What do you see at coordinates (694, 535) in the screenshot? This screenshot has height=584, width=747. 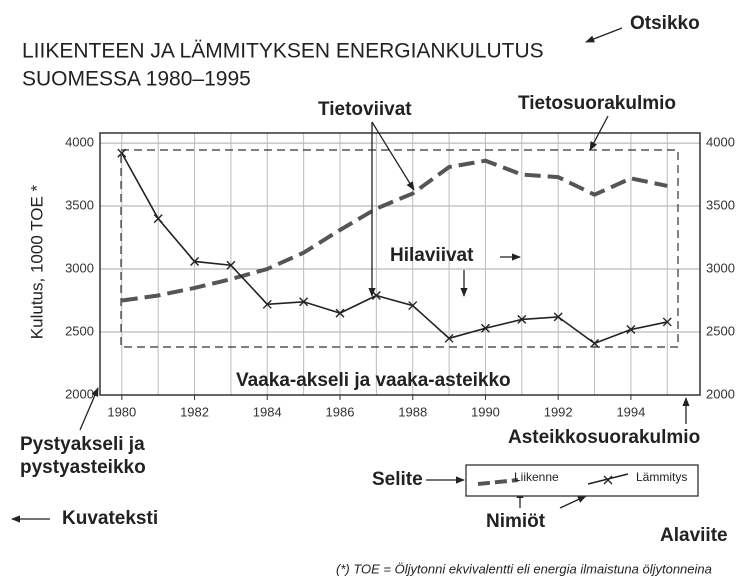 I see `annotation: Alaviite` at bounding box center [694, 535].